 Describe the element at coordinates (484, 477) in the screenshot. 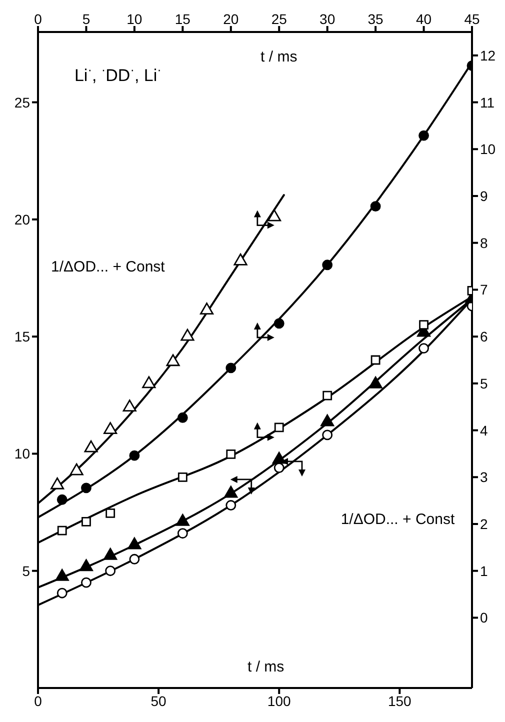

I see `y2-tick-label: 3` at that location.